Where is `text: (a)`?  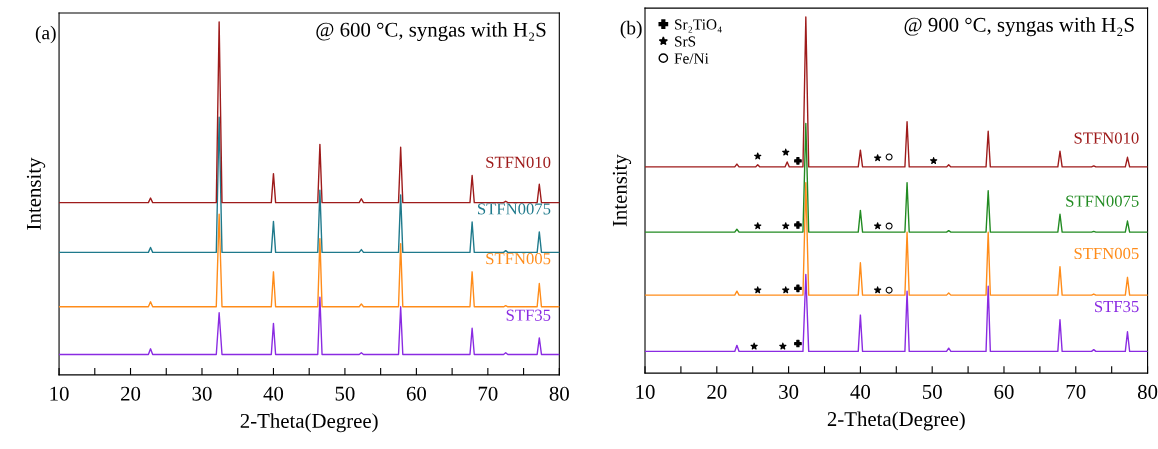 text: (a) is located at coordinates (45, 34).